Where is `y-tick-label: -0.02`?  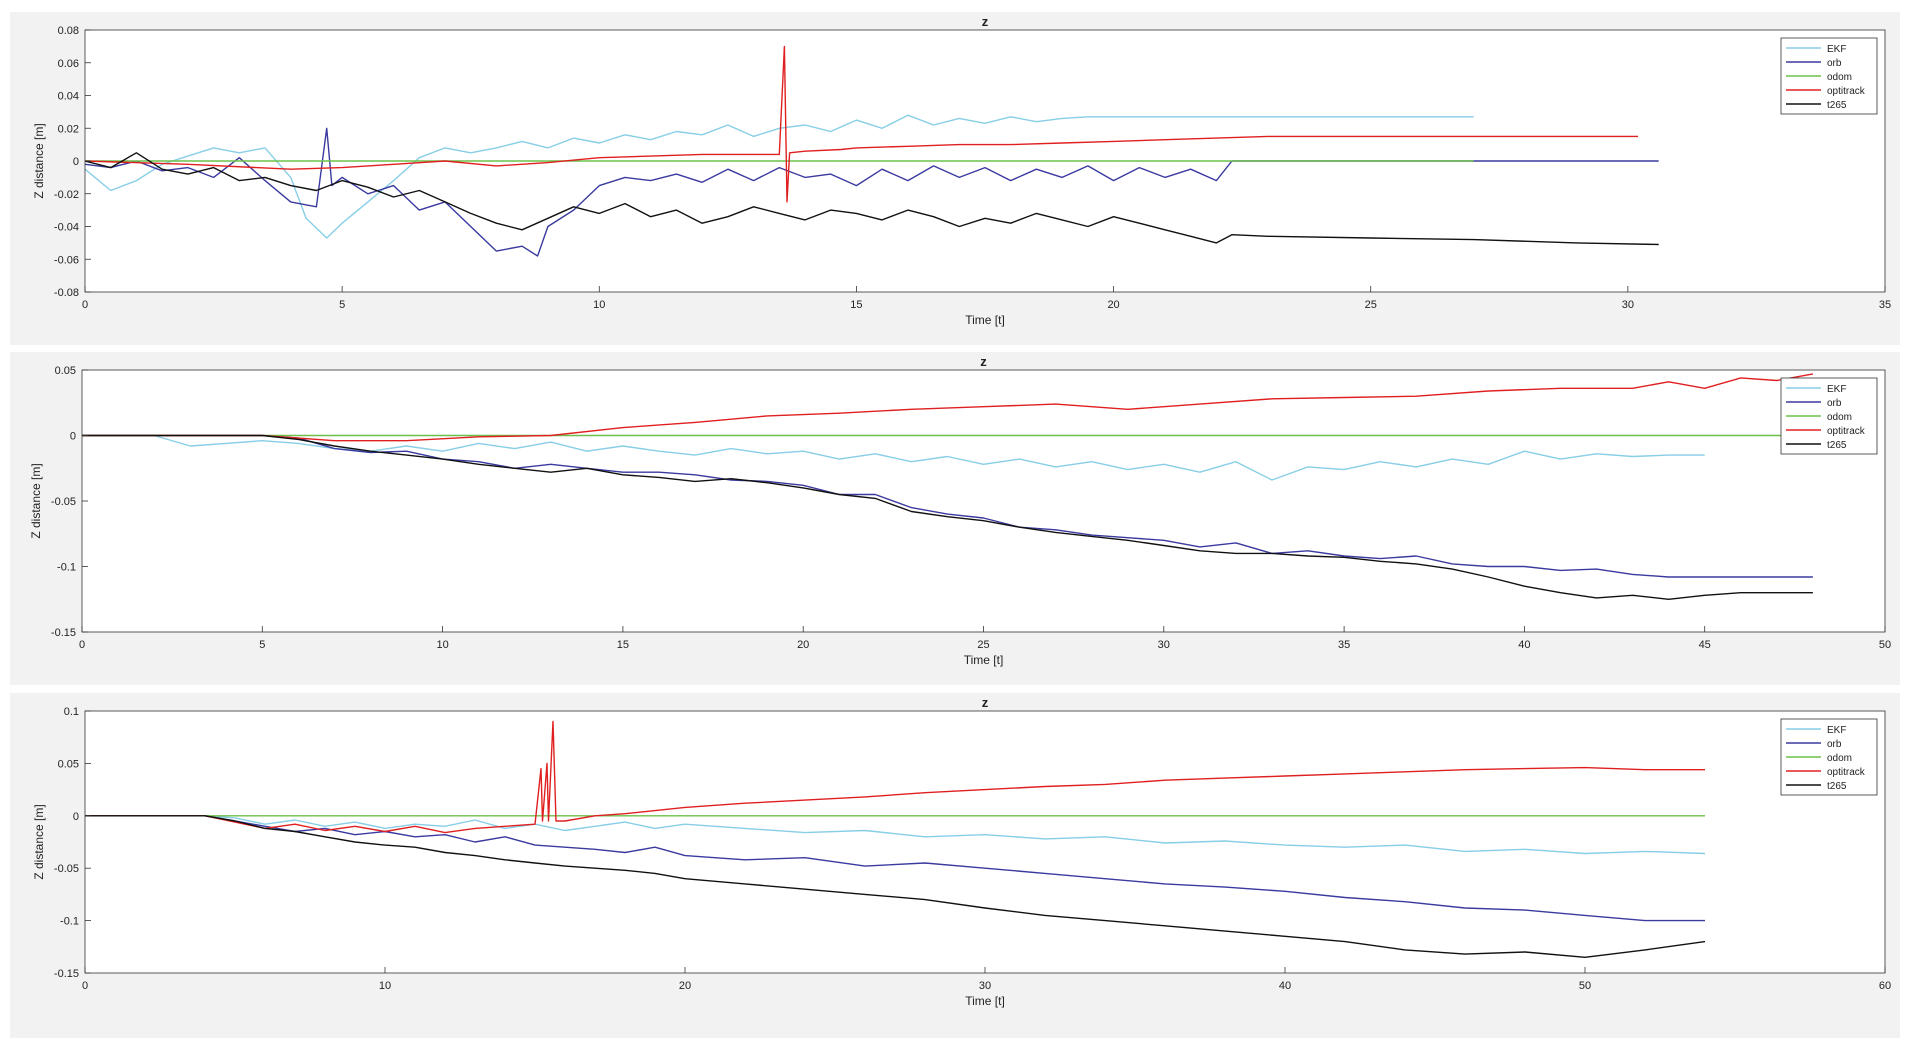 y-tick-label: -0.02 is located at coordinates (66, 195).